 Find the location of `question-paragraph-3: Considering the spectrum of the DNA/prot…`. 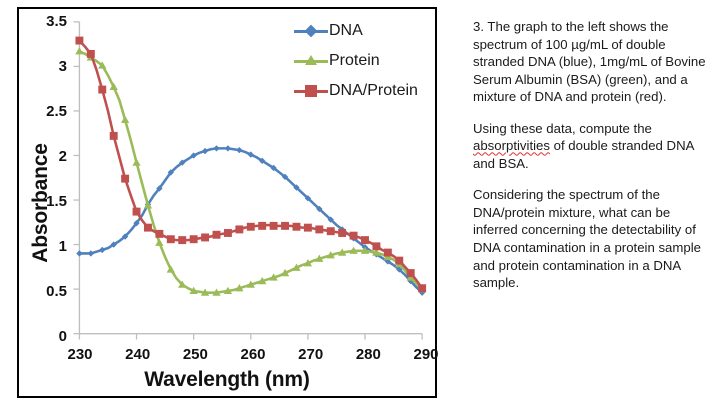

question-paragraph-3: Considering the spectrum of the DNA/prot… is located at coordinates (587, 239).